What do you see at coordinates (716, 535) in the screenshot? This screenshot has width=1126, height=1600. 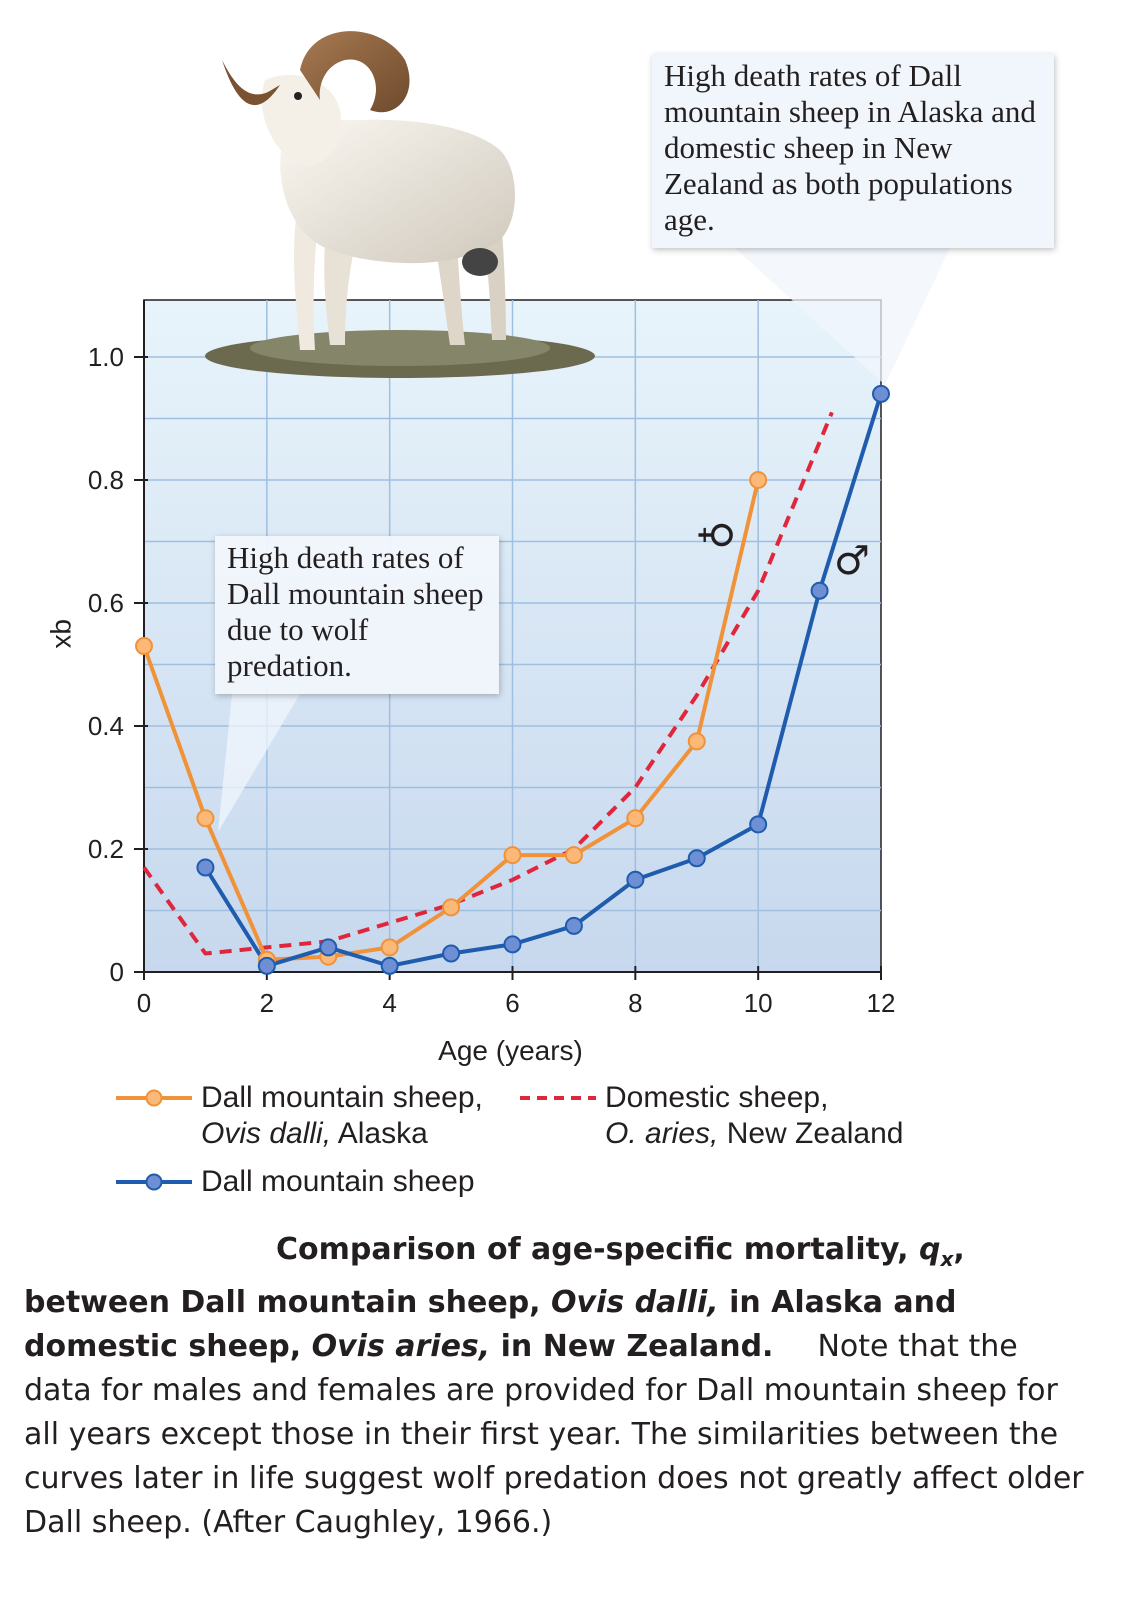 I see `female-symbol: ♀` at bounding box center [716, 535].